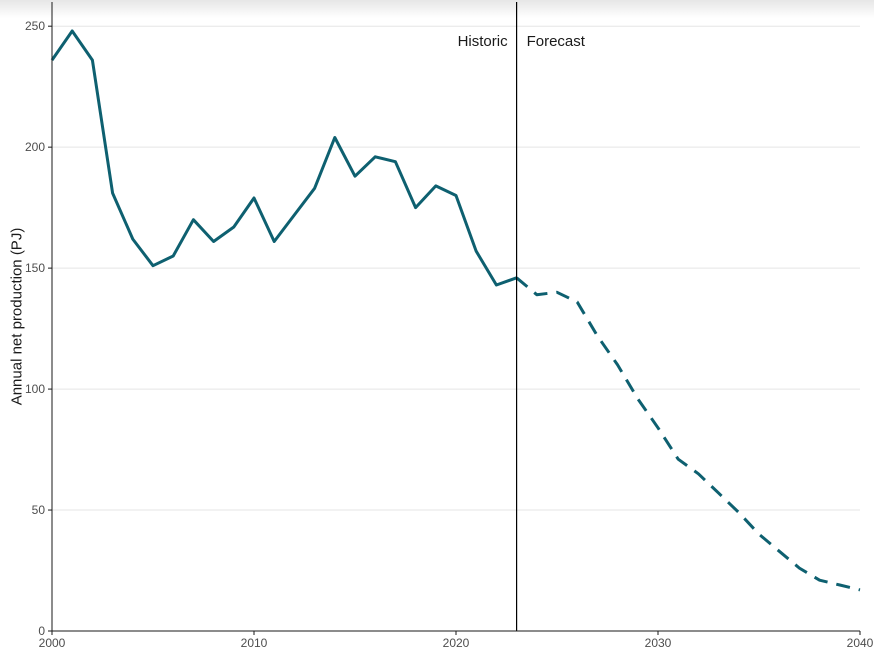 This screenshot has height=655, width=874. Describe the element at coordinates (35, 26) in the screenshot. I see `y-tick-label-250: 250` at that location.